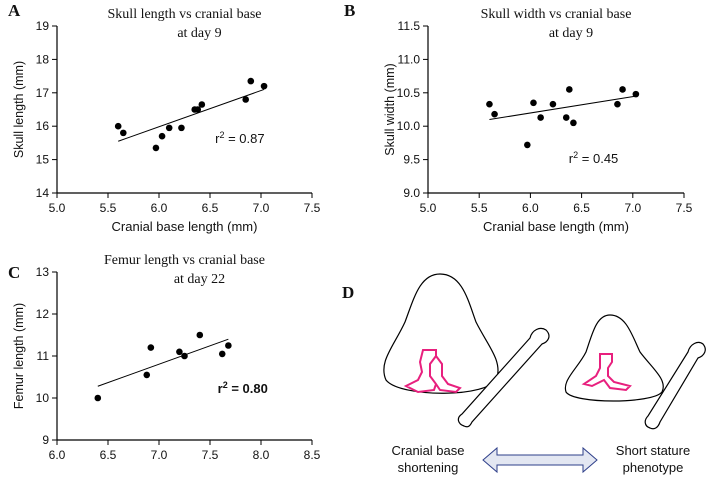 This screenshot has width=709, height=500. What do you see at coordinates (409, 26) in the screenshot?
I see `y-tick-label: 11.5` at bounding box center [409, 26].